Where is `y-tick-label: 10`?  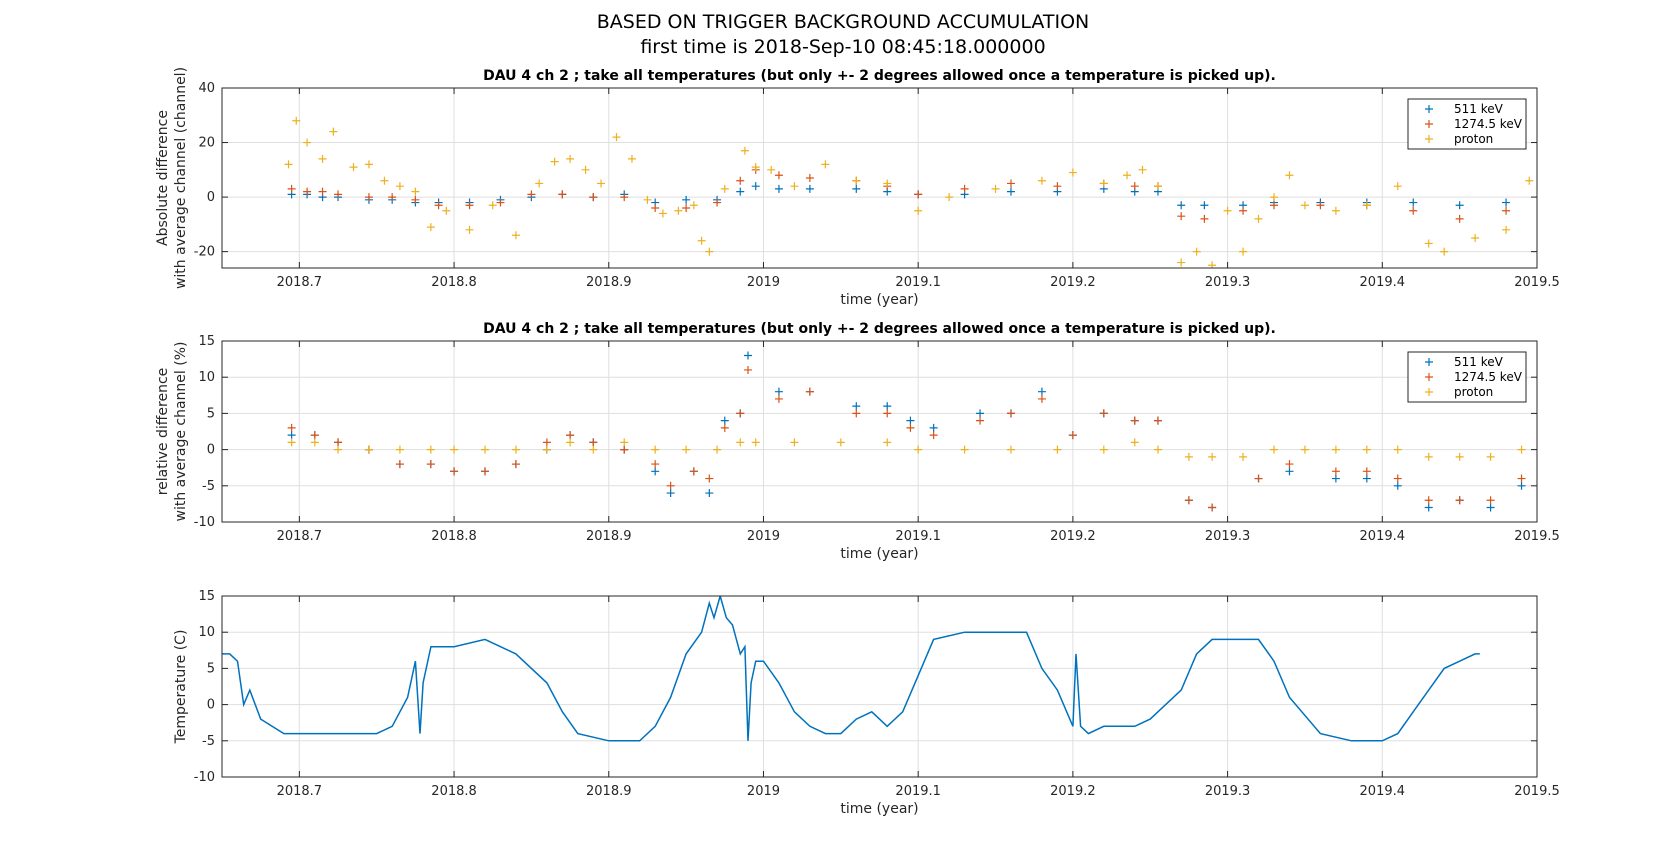
y-tick-label: 10 is located at coordinates (206, 632).